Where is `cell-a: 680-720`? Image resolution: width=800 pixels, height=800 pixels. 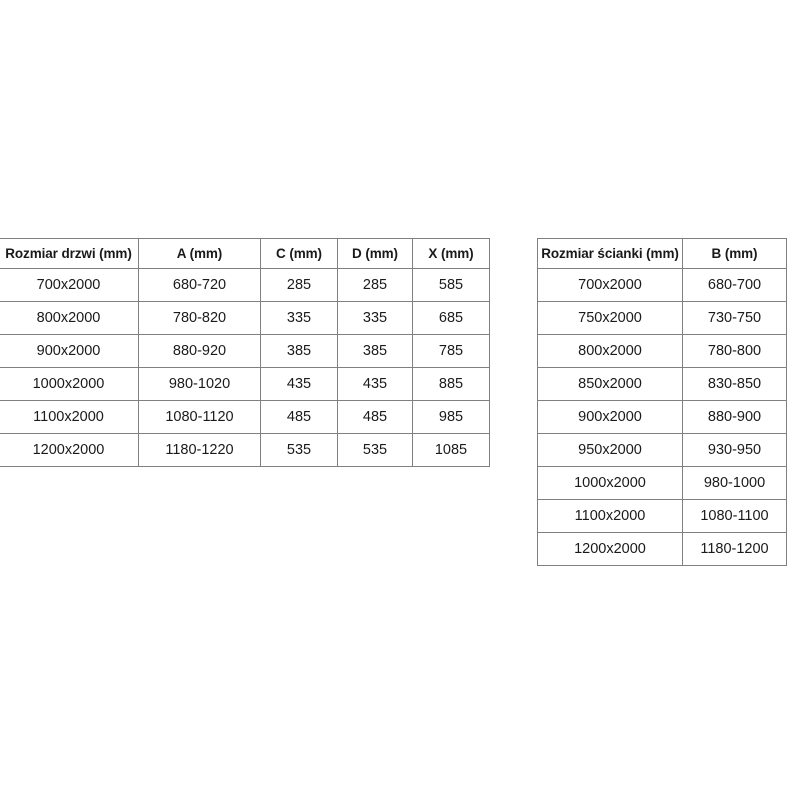 cell-a: 680-720 is located at coordinates (199, 285).